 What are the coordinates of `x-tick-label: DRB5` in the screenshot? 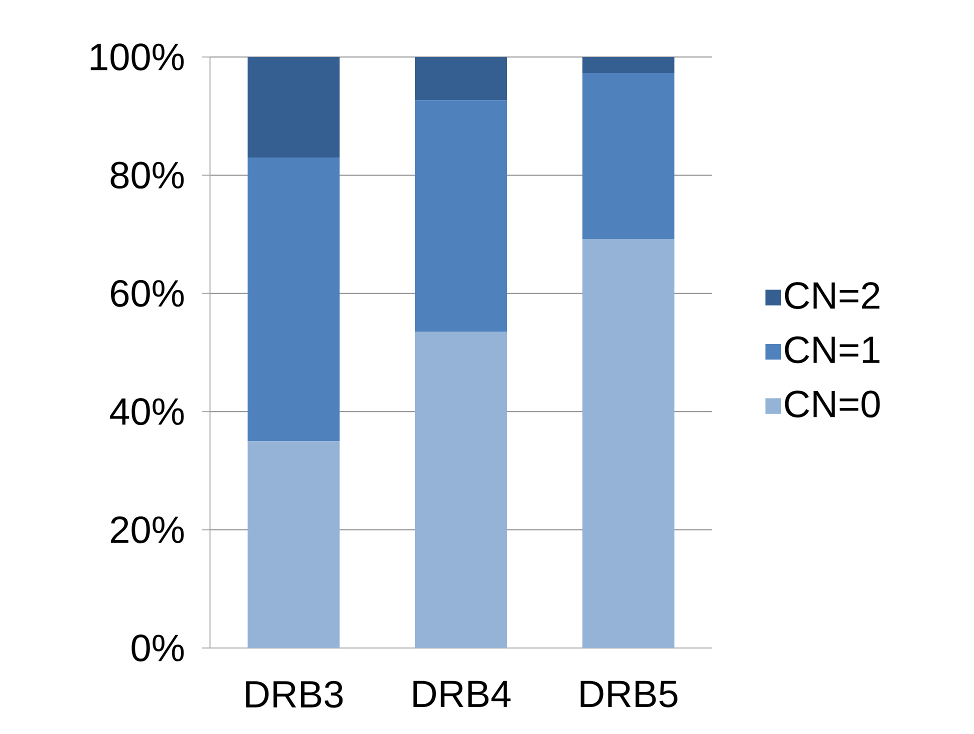 It's located at (629, 694).